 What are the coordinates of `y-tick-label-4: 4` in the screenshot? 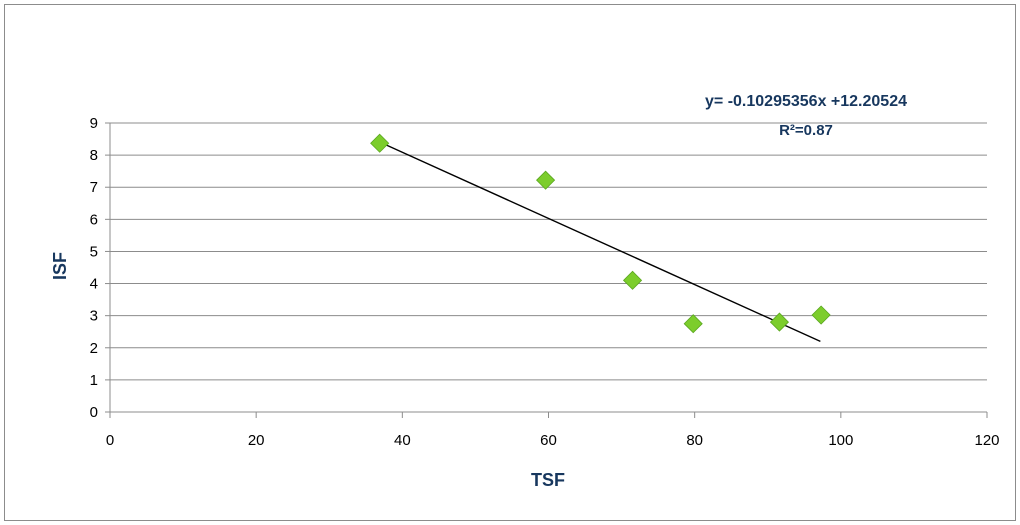 It's located at (94, 284).